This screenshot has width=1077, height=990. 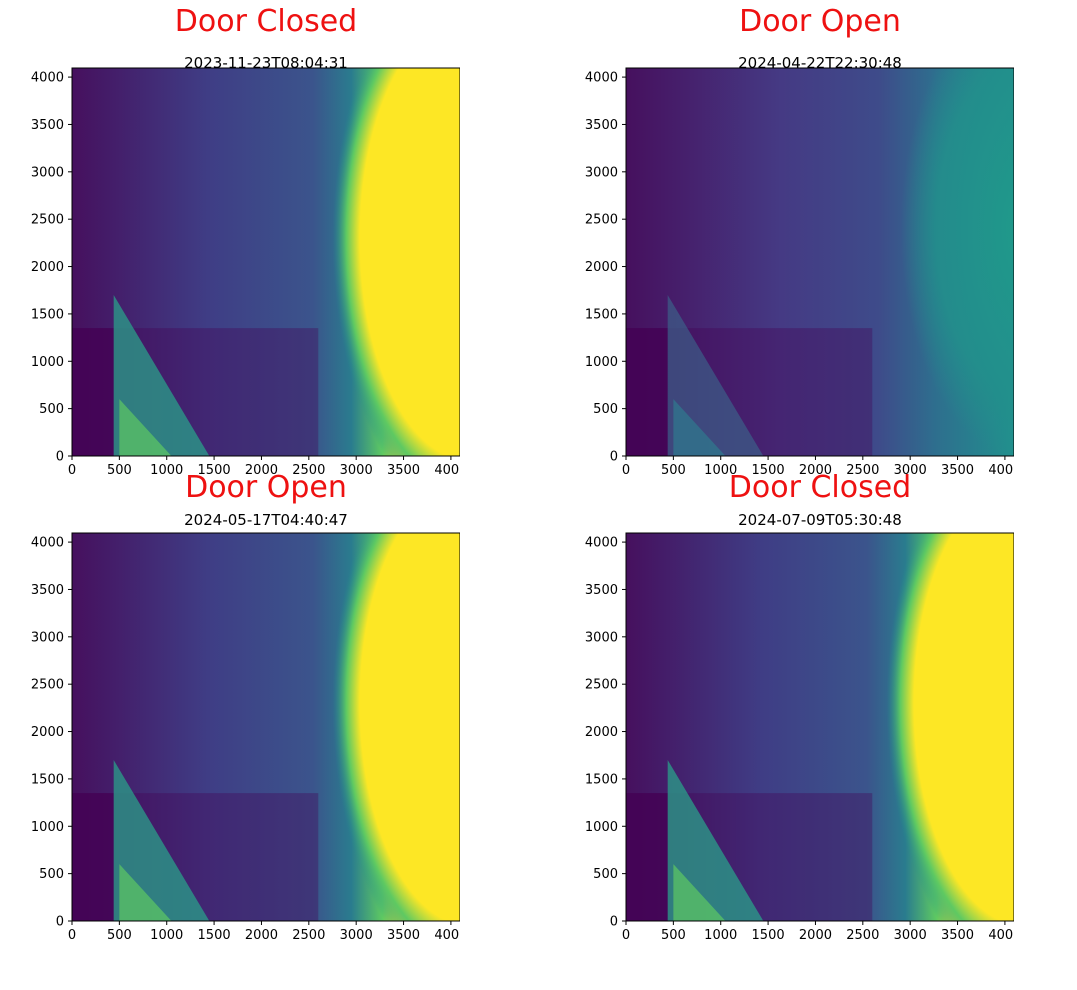 What do you see at coordinates (820, 63) in the screenshot?
I see `chart-subtitle: 2024-04-22T22:30:48` at bounding box center [820, 63].